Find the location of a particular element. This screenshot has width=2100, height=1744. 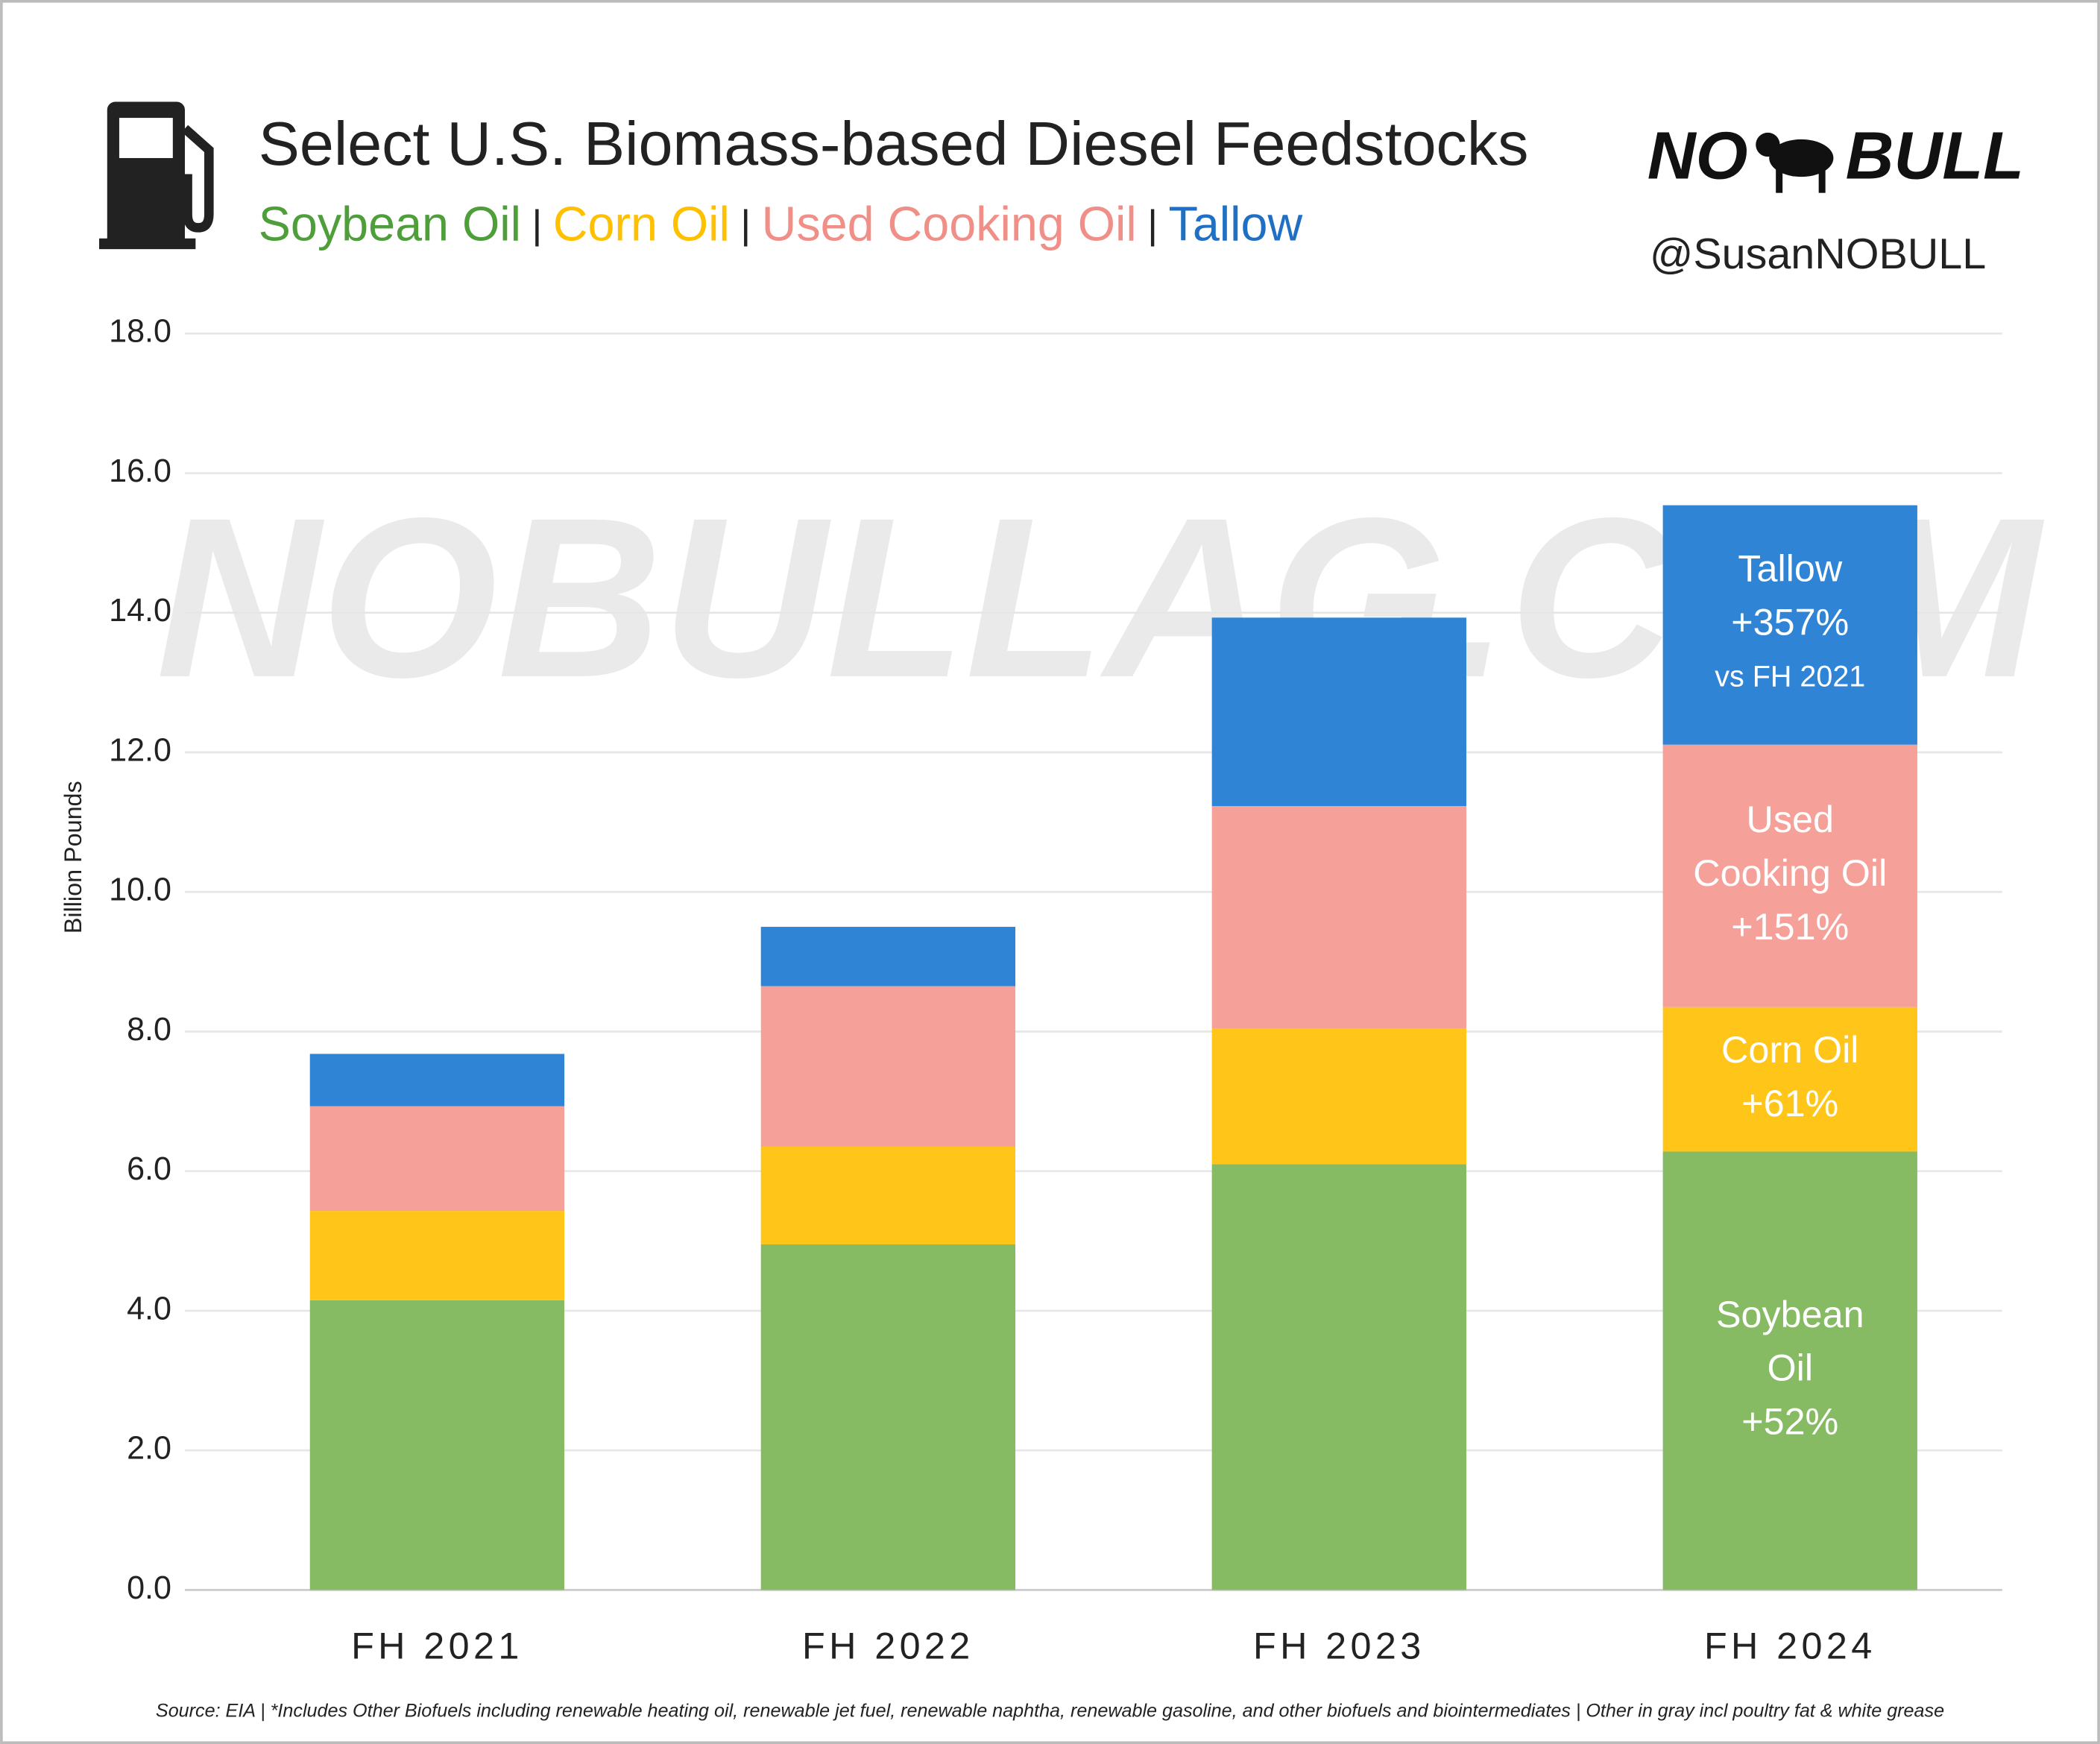

segment-annotation: Cooking Oil is located at coordinates (1790, 873).